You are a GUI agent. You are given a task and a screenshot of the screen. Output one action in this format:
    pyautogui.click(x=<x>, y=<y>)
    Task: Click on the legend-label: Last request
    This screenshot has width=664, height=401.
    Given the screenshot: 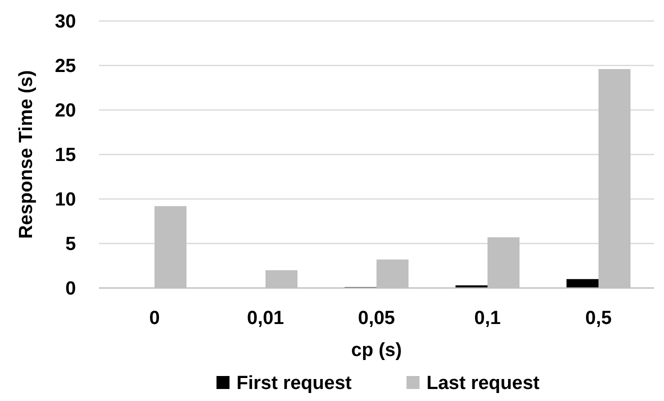 What is the action you would take?
    pyautogui.click(x=483, y=383)
    